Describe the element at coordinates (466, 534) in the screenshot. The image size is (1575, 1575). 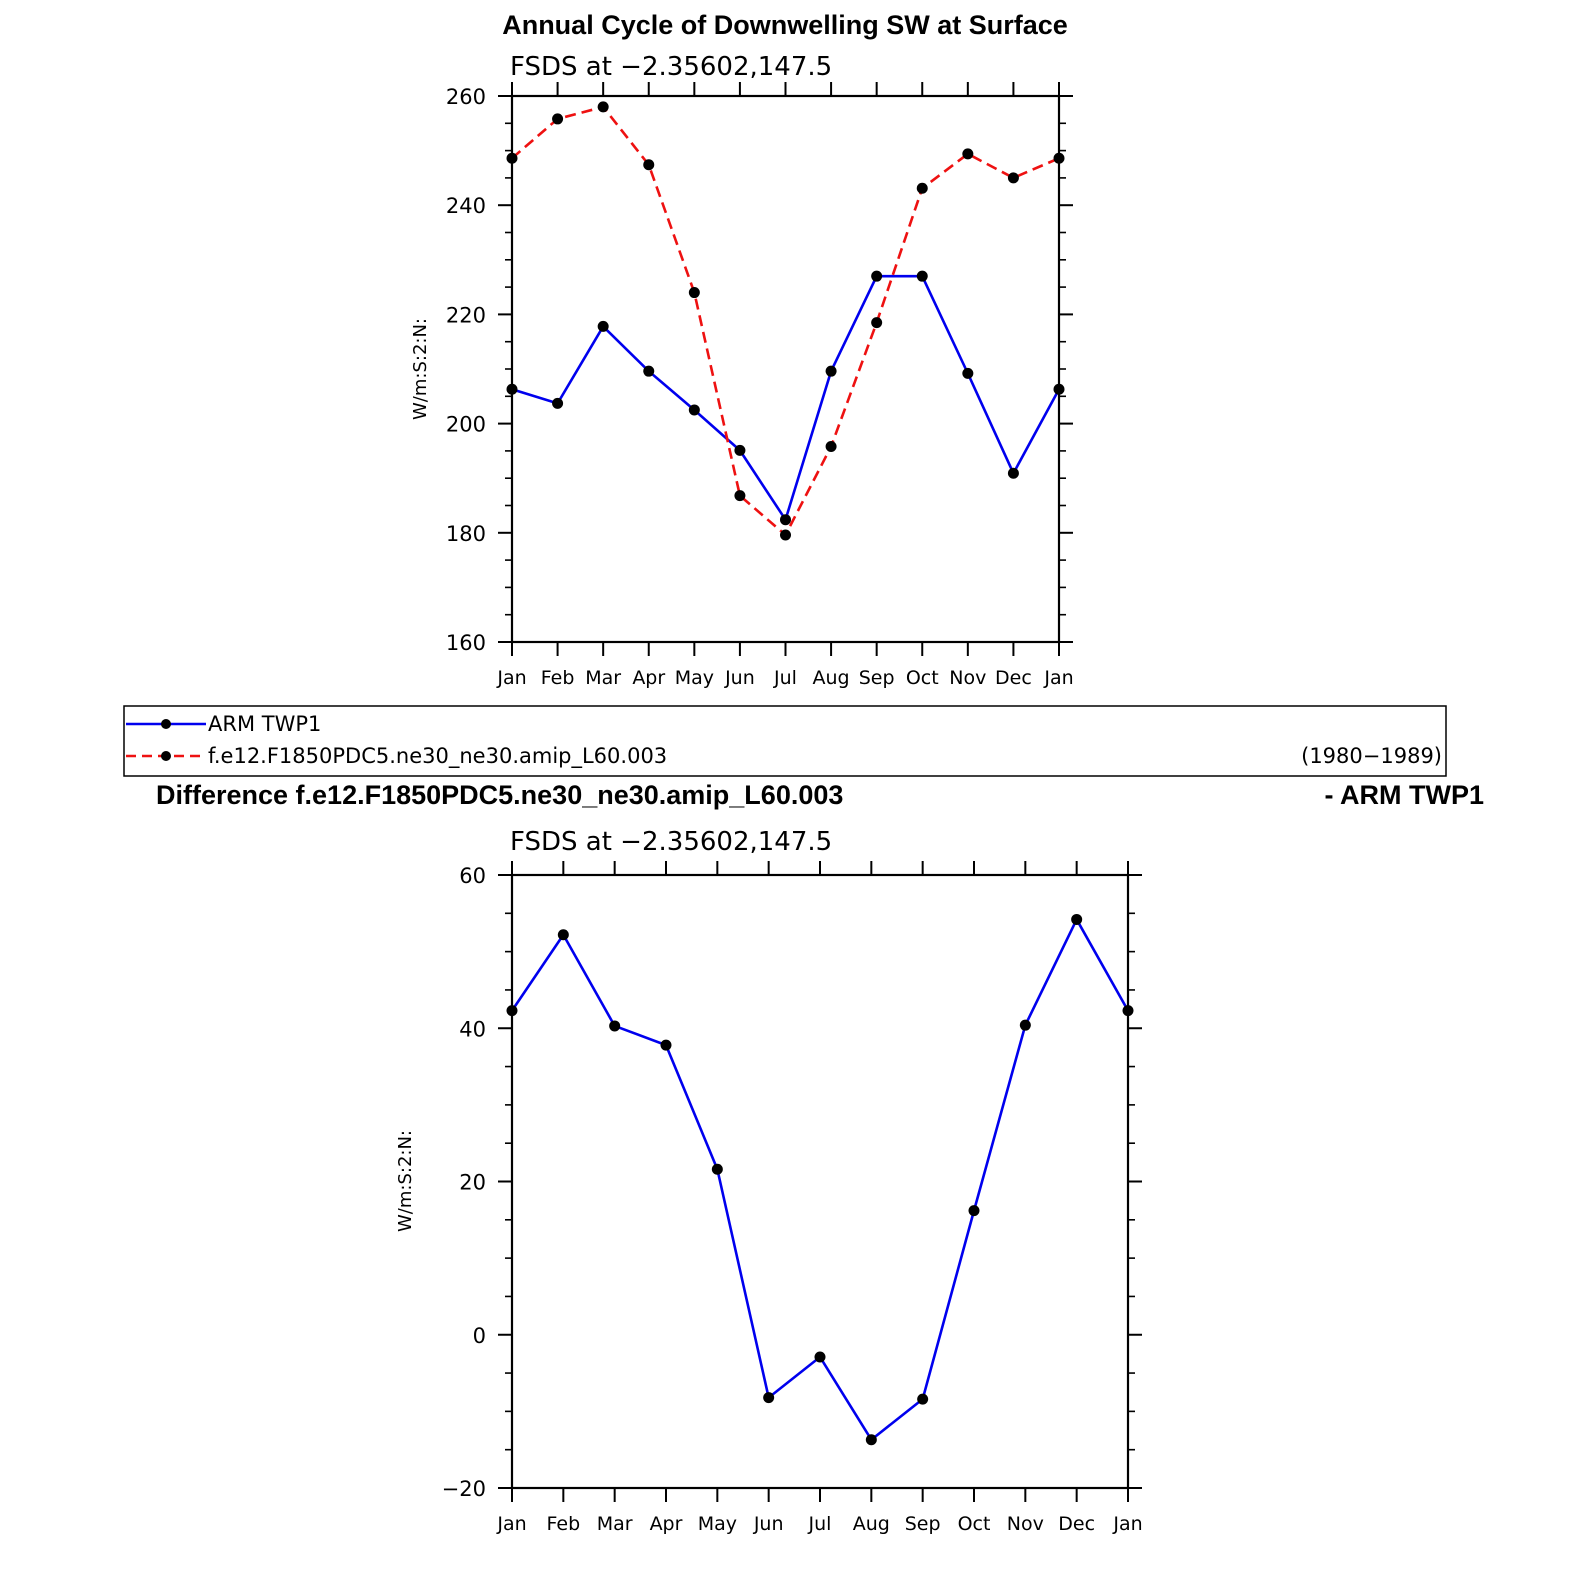
I see `y-tick-label: 180` at that location.